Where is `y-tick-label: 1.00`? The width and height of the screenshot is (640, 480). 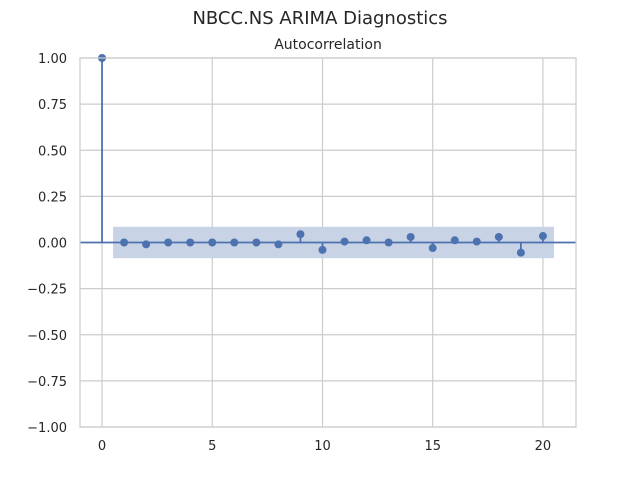 y-tick-label: 1.00 is located at coordinates (52, 59).